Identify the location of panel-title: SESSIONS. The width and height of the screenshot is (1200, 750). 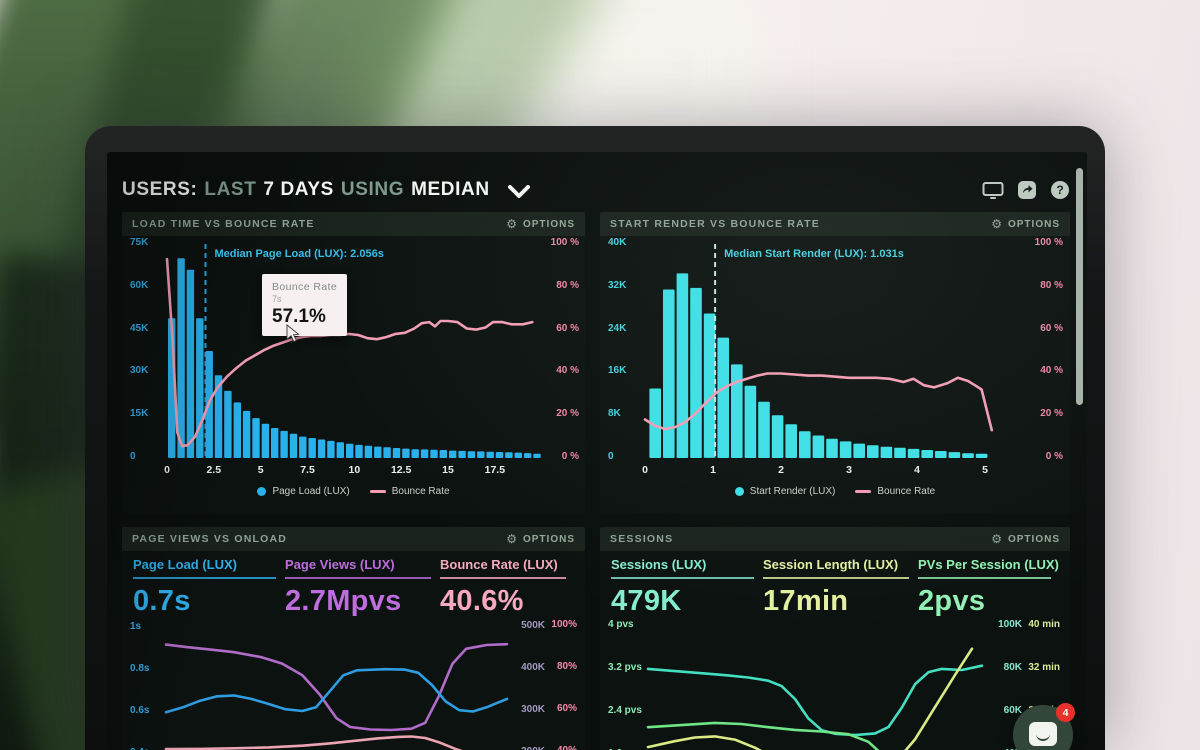
(642, 539).